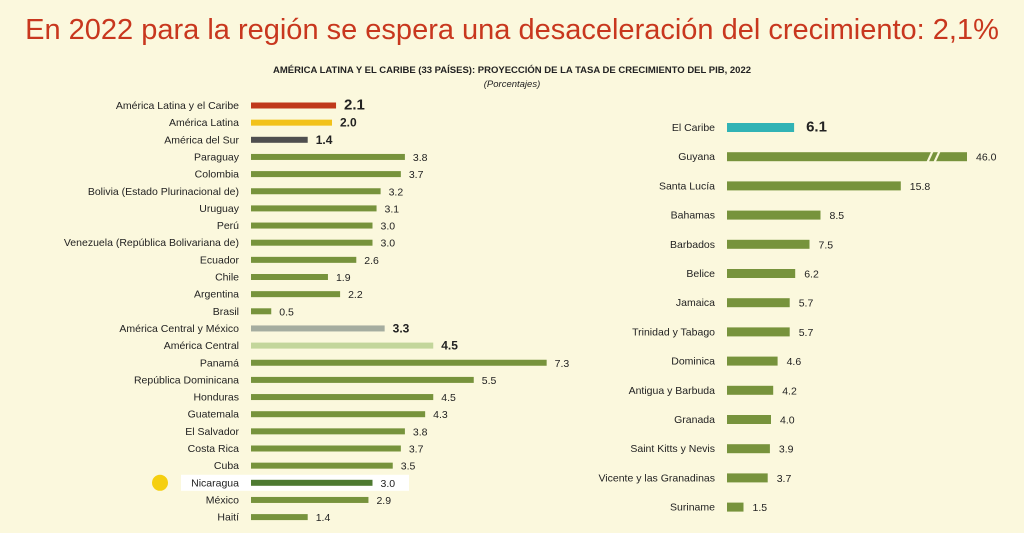 This screenshot has width=1024, height=533. Describe the element at coordinates (163, 192) in the screenshot. I see `category-label-bolivia-estado-plurinacional-de: Bolivia (Estado Plurinacional de)` at that location.